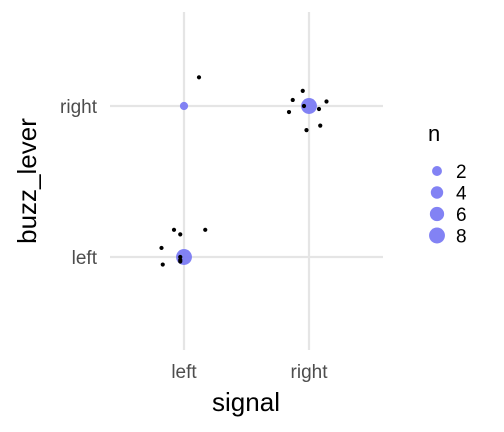 This screenshot has height=432, width=504. What do you see at coordinates (461, 237) in the screenshot?
I see `legend-label: 8` at bounding box center [461, 237].